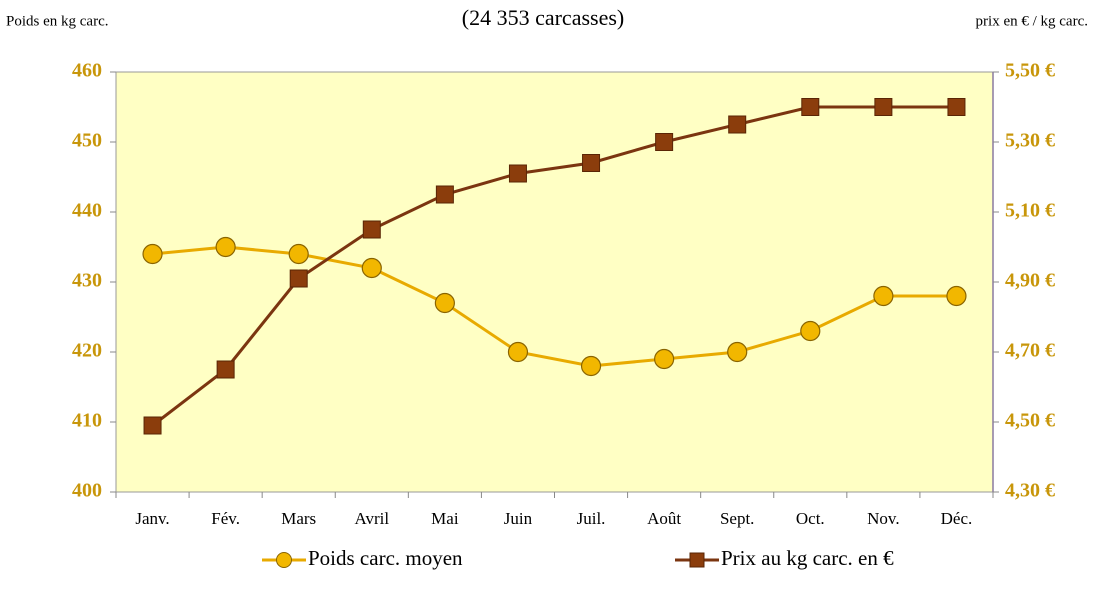  I want to click on x-tick-label: Nov., so click(883, 518).